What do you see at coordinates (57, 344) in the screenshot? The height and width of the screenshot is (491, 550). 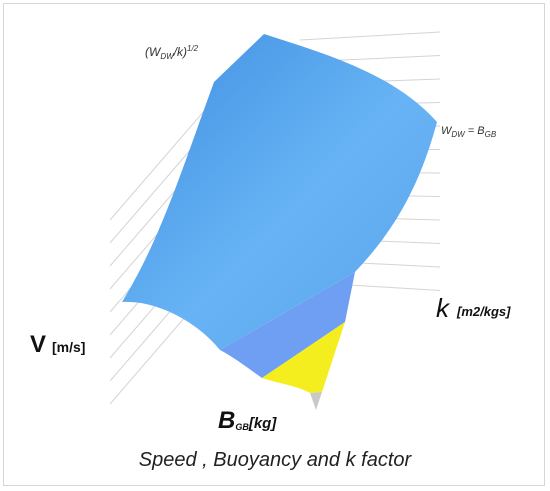 I see `axis-label-v: V [m/s]` at bounding box center [57, 344].